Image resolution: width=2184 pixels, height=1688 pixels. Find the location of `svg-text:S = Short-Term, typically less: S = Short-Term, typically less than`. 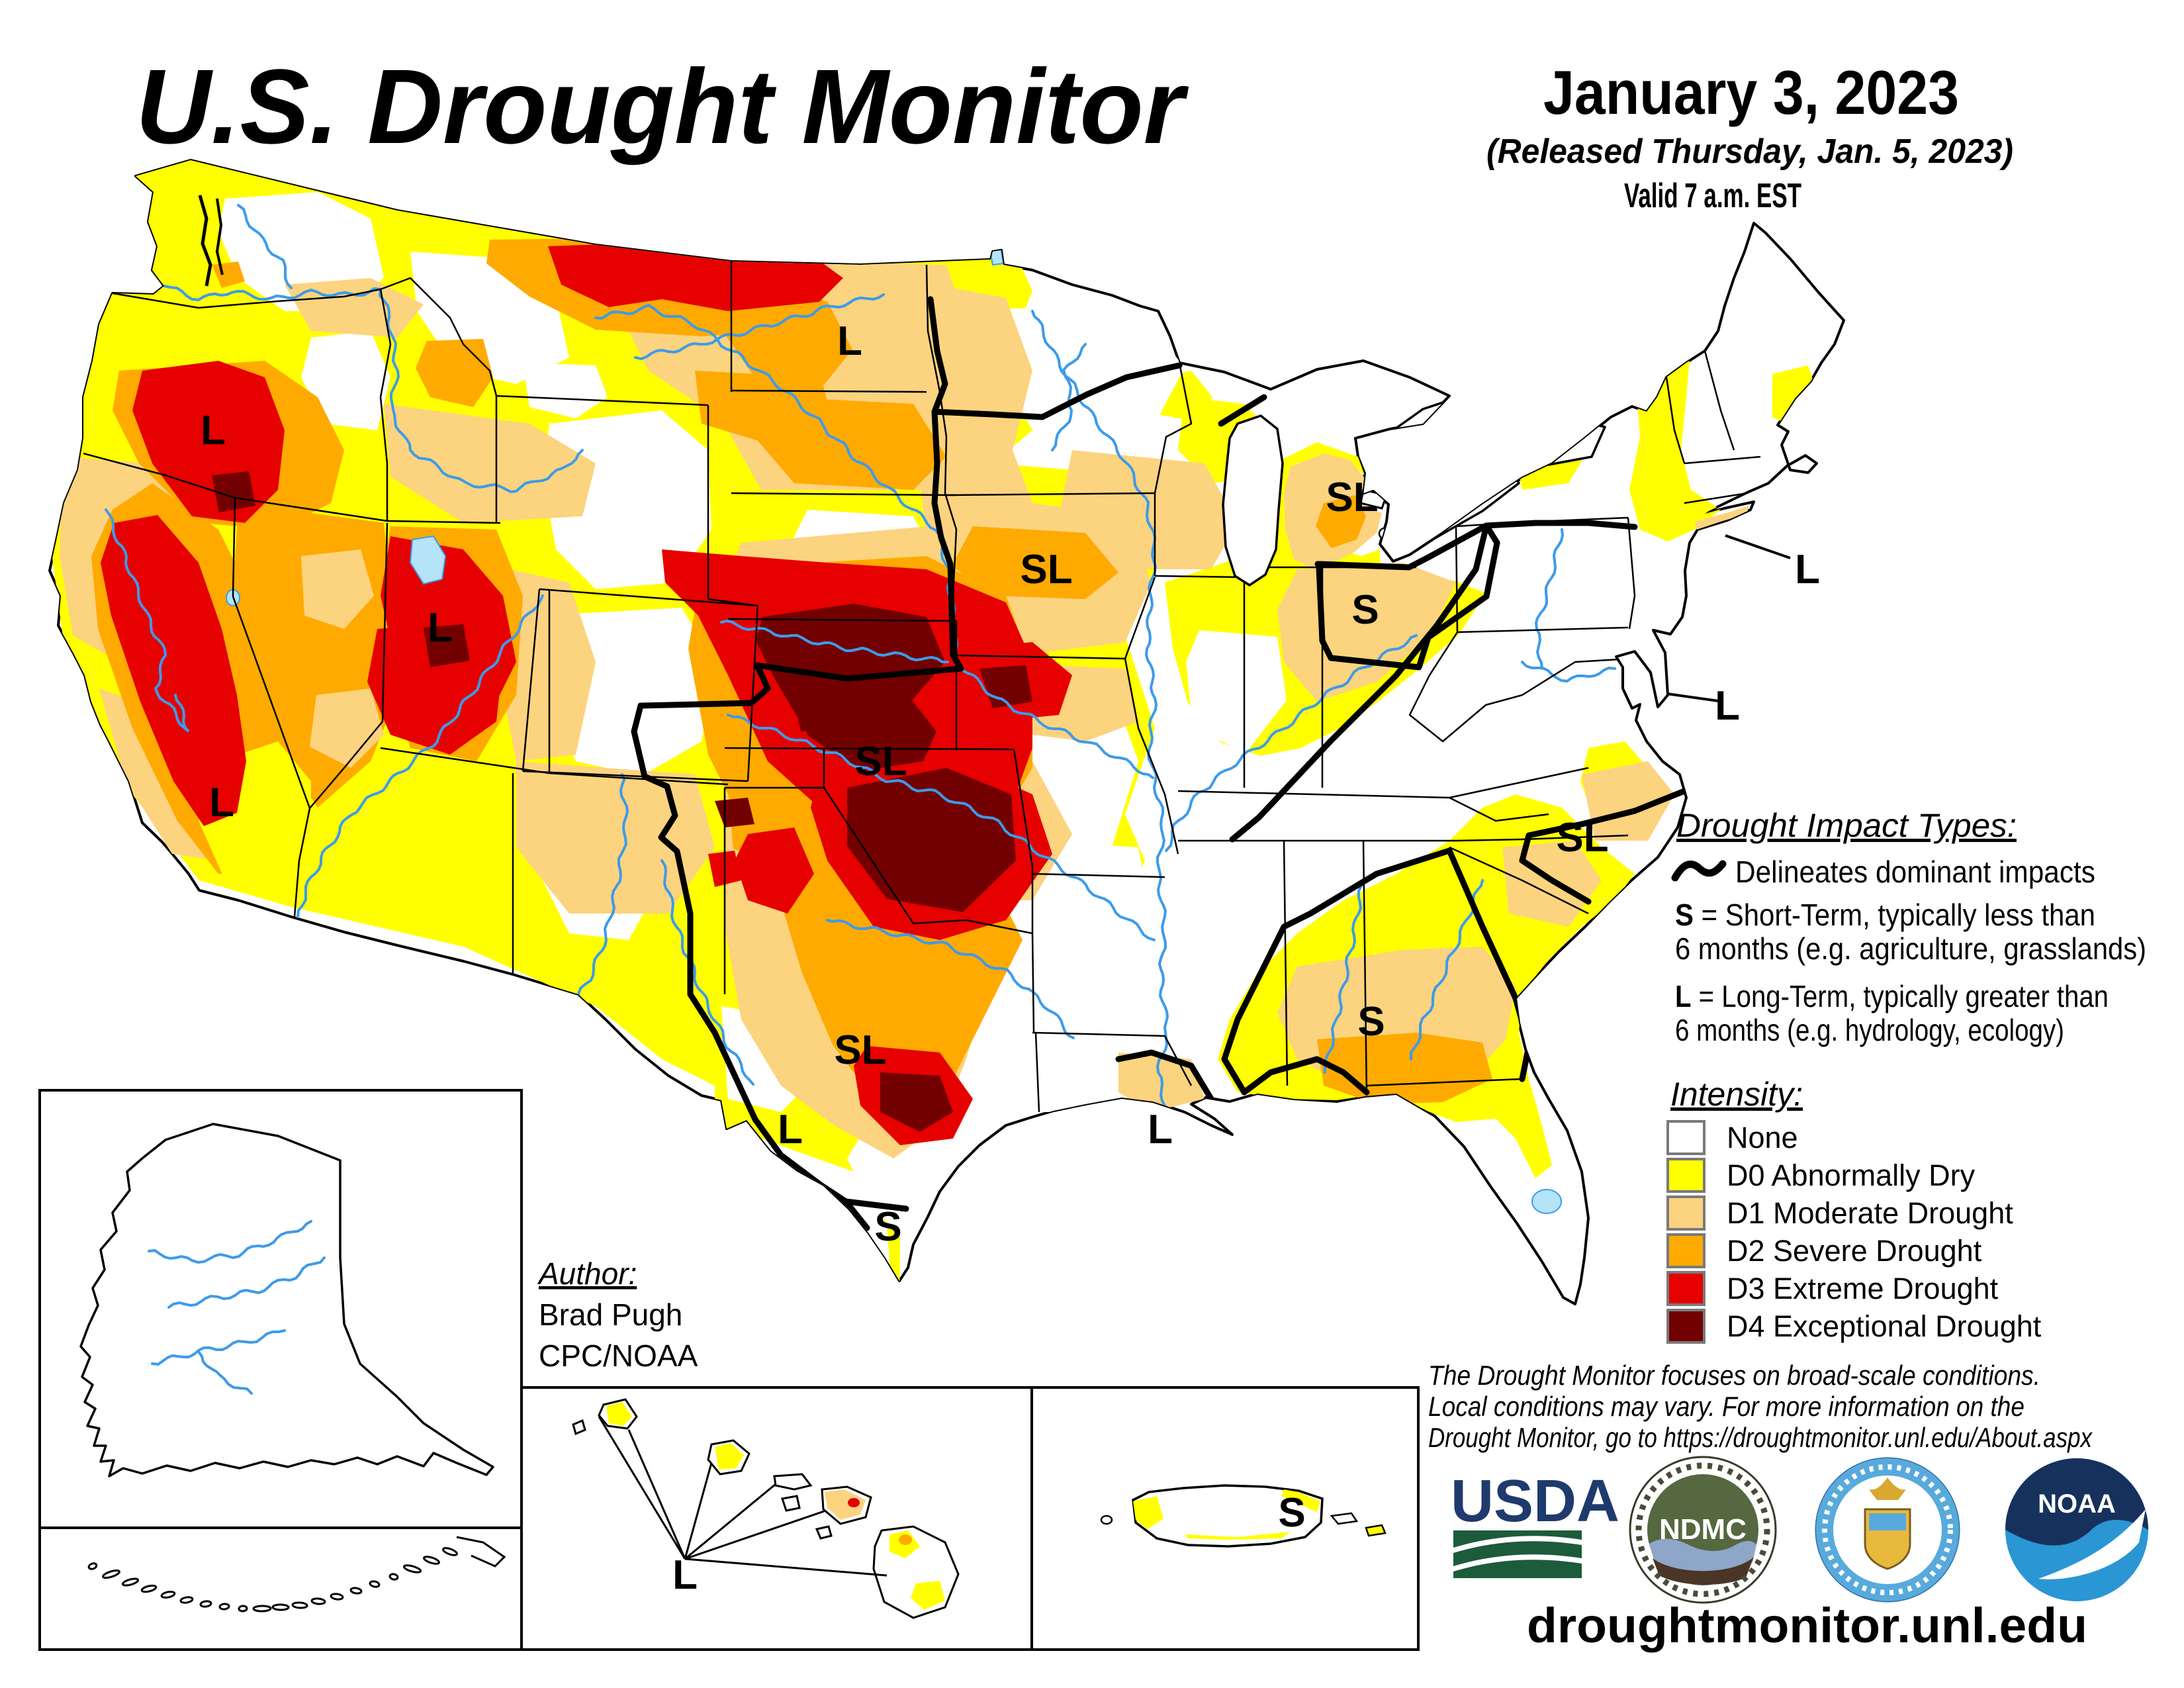

svg-text:S = Short-Term, typically less: S = Short-Term, typically less than is located at coordinates (1885, 915).